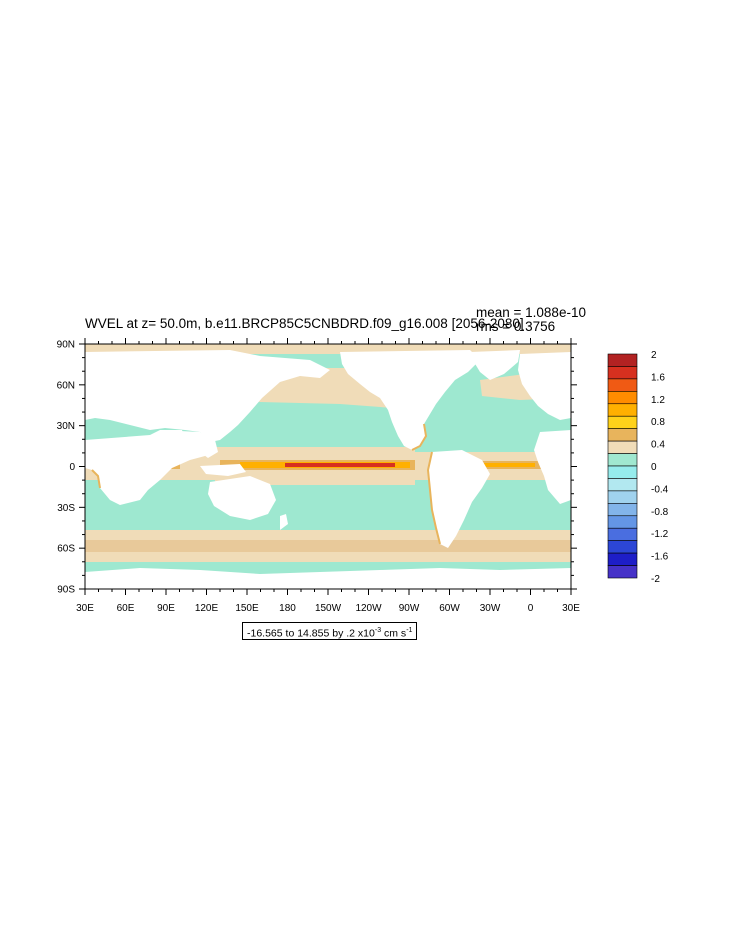 This screenshot has height=945, width=733. I want to click on colorbar-label: 1.6, so click(658, 377).